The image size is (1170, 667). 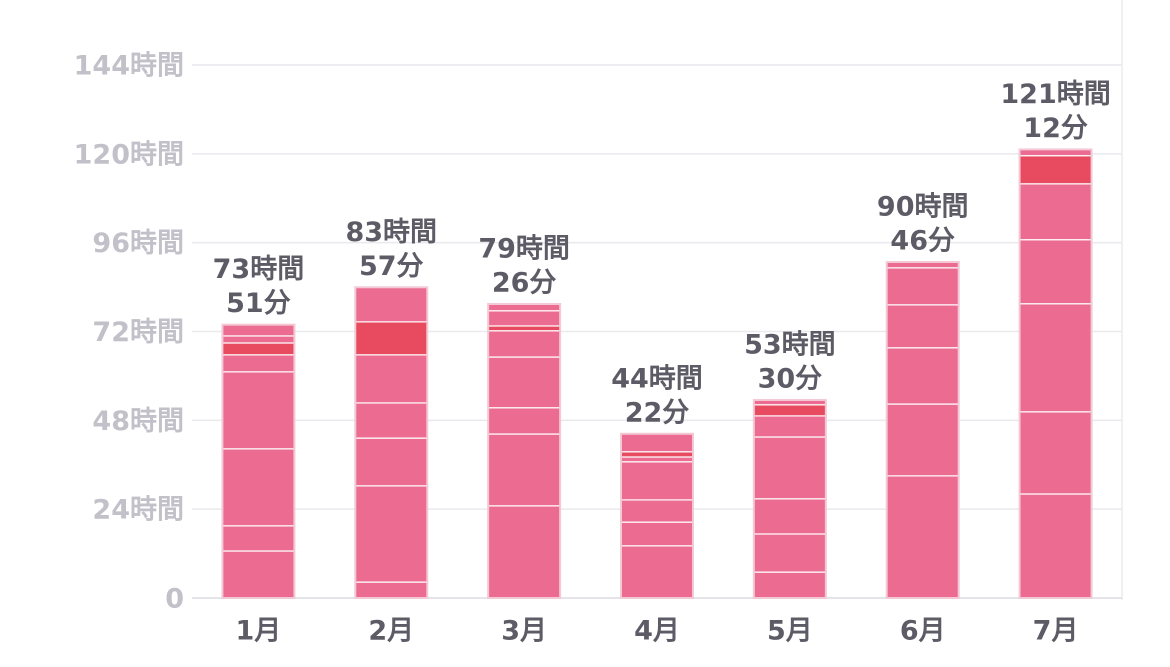 I want to click on x-tick-label: 7月, so click(x=1056, y=631).